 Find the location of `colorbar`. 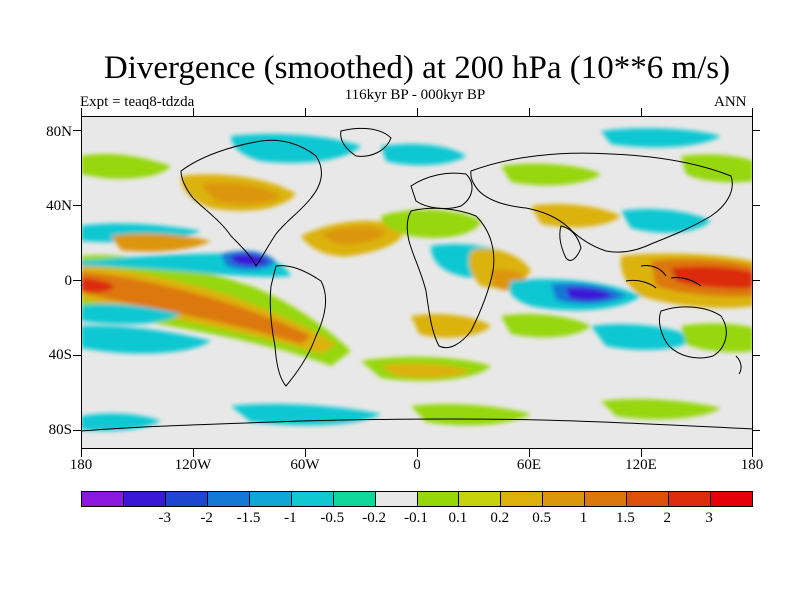

colorbar is located at coordinates (417, 499).